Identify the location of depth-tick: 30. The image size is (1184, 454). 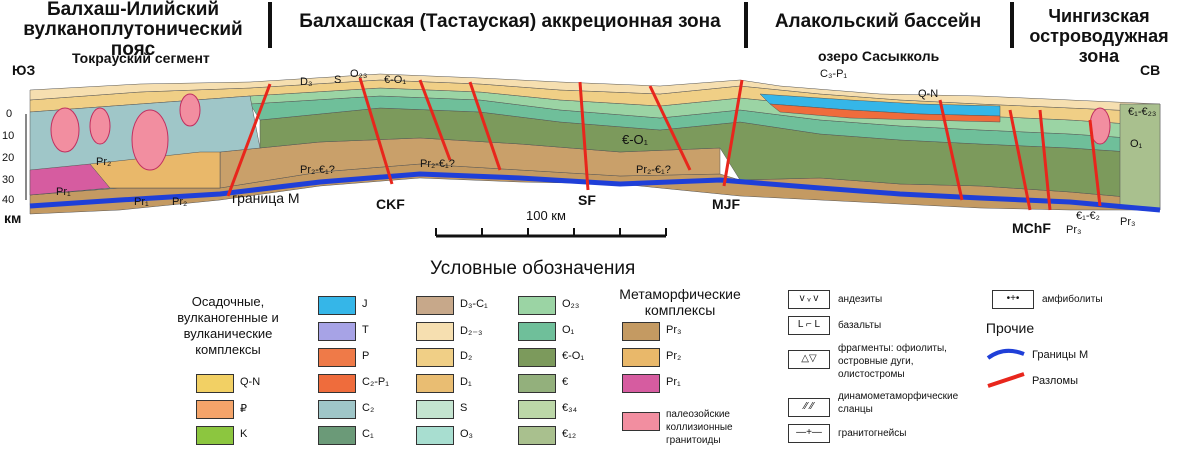
(8, 180).